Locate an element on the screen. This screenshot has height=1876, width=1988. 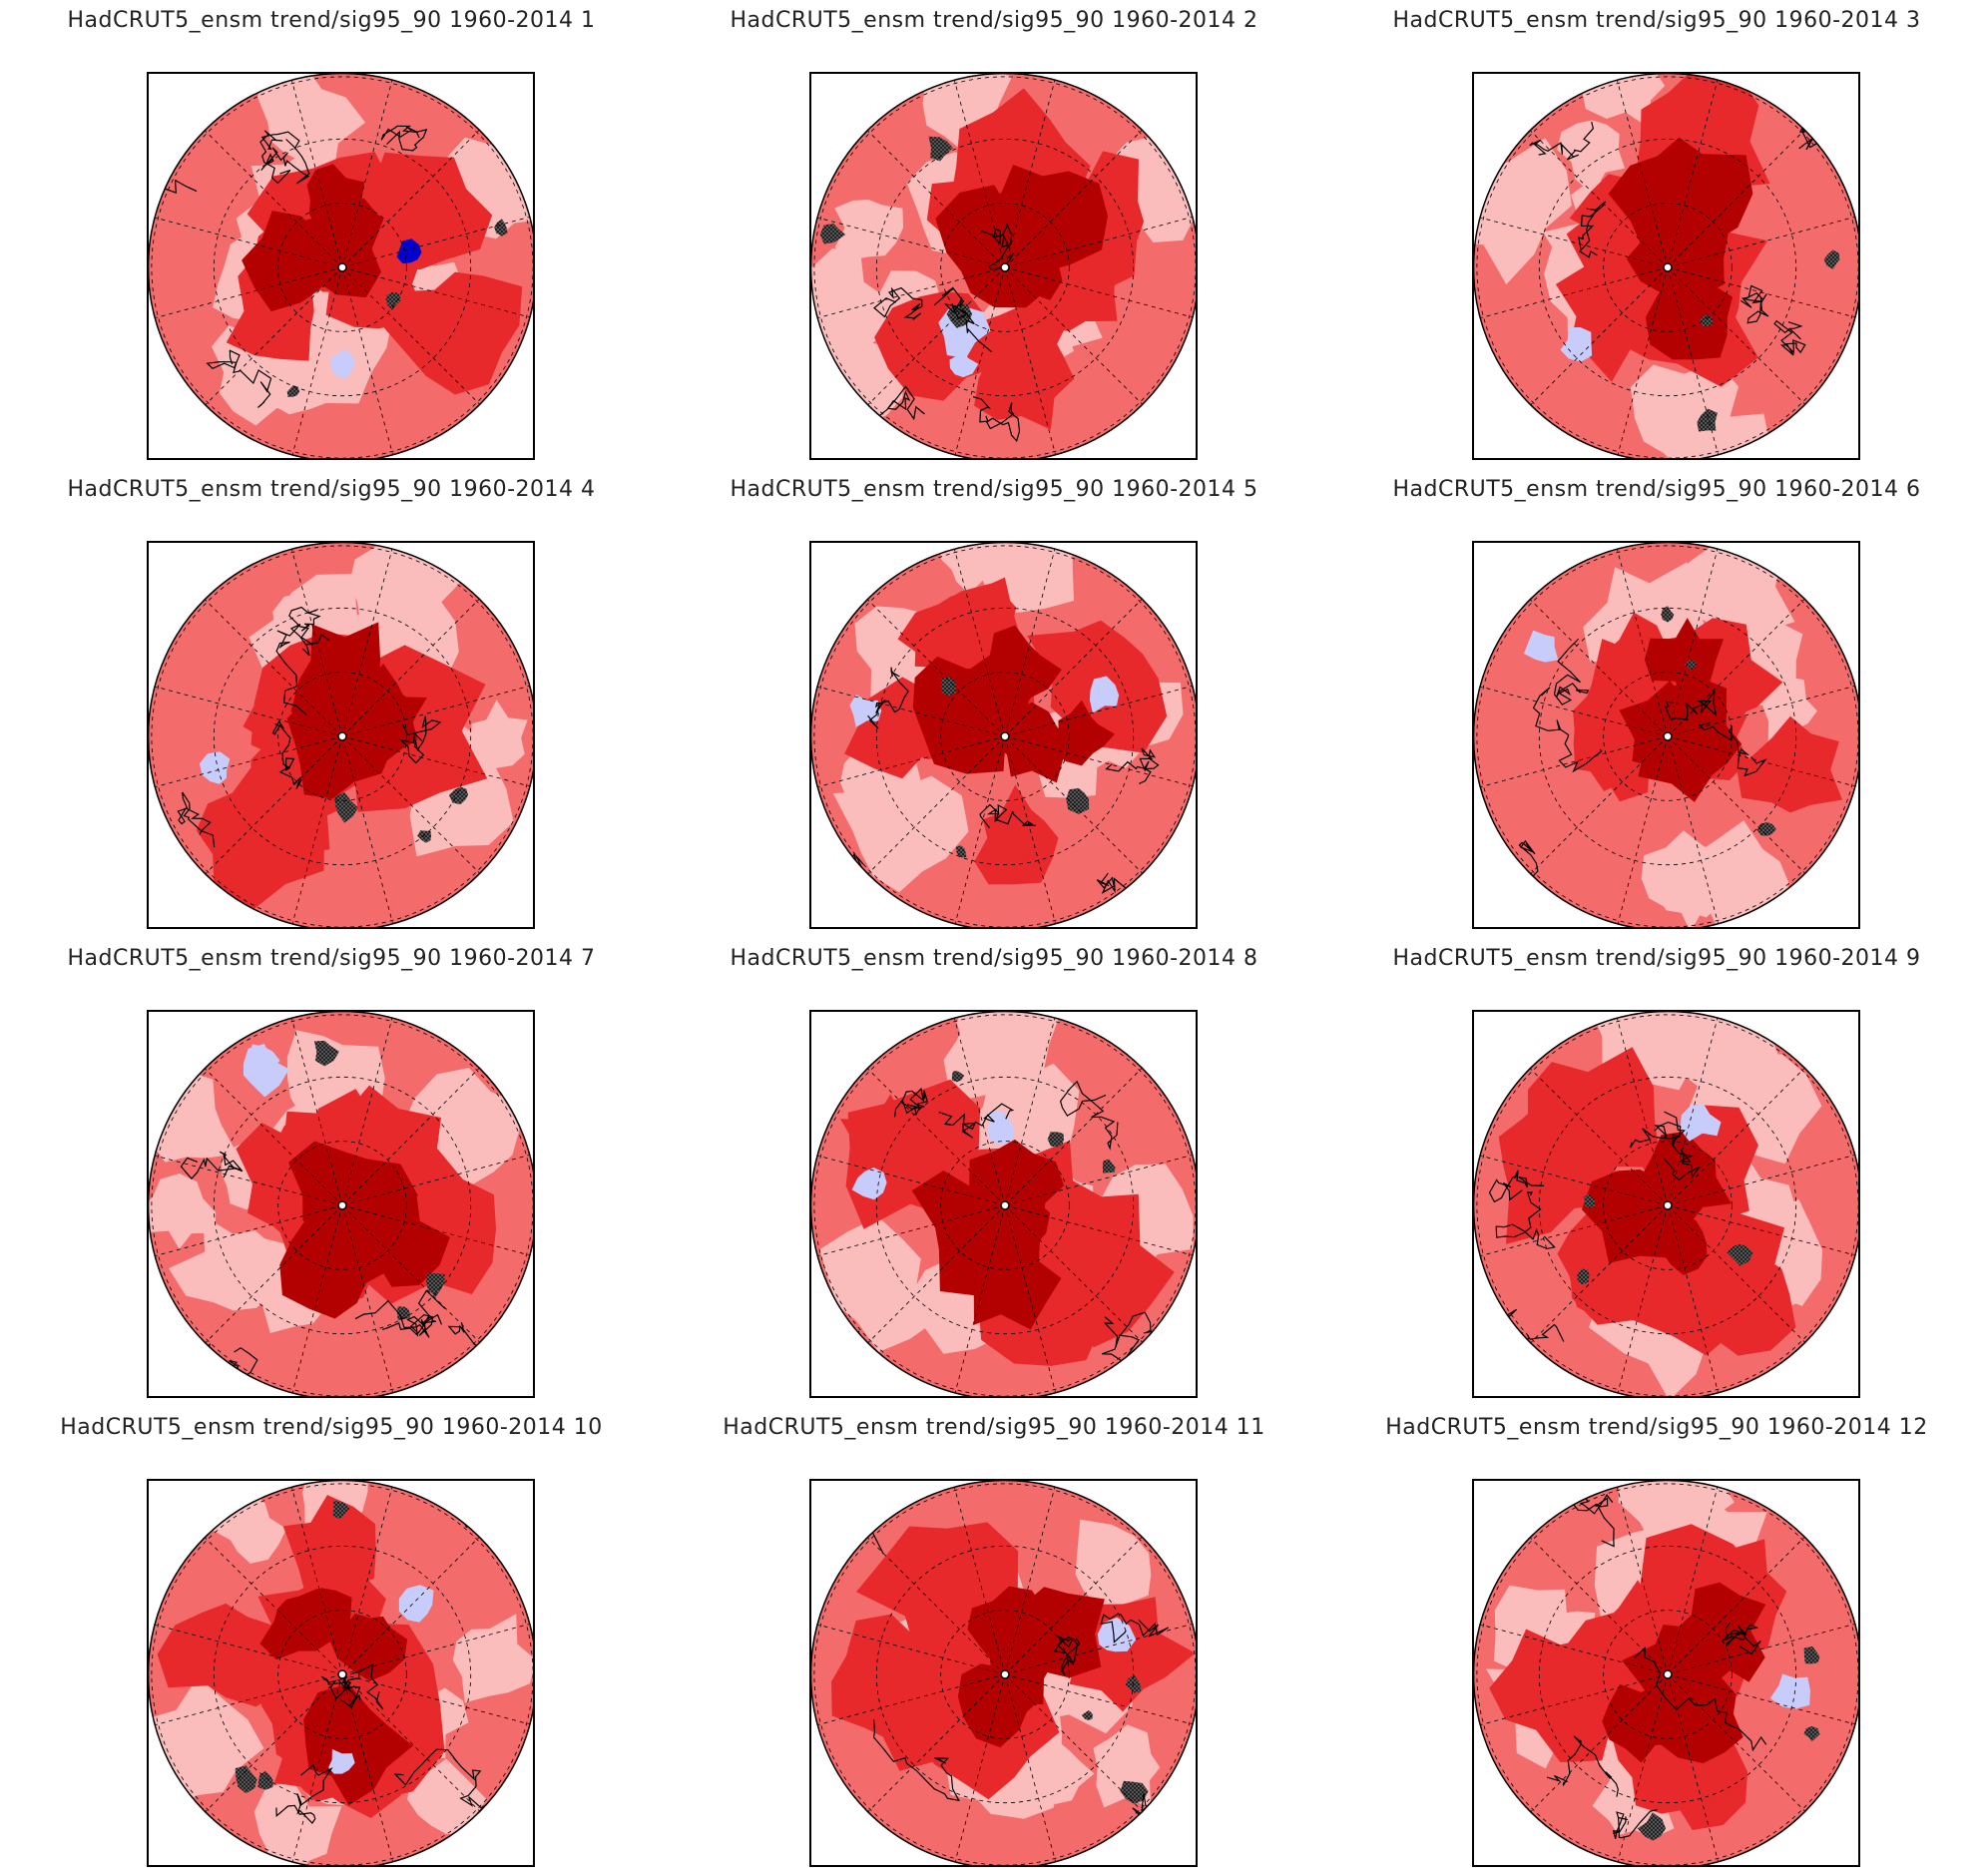
north-pole-marker is located at coordinates (342, 736).